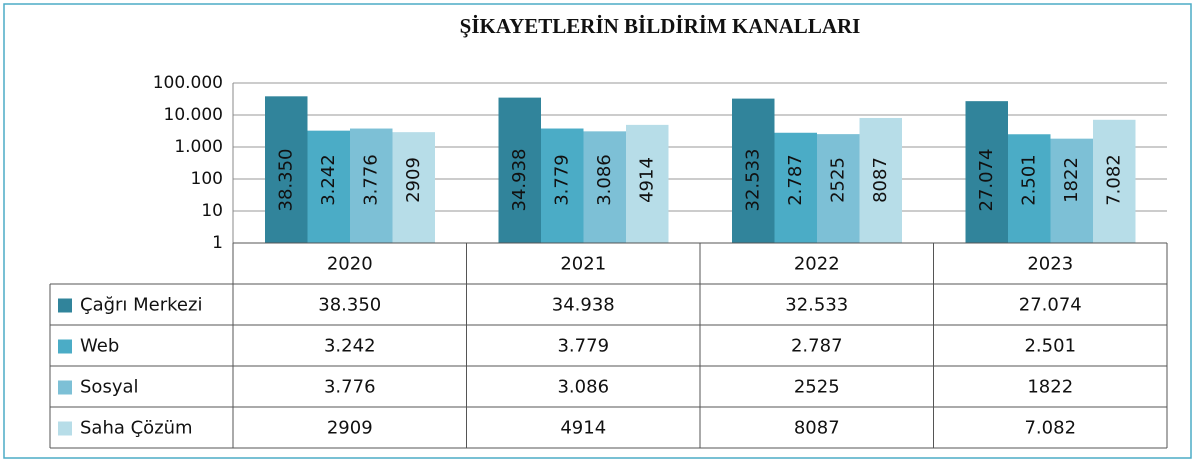  What do you see at coordinates (583, 305) in the screenshot?
I see `table-cell: 34.938` at bounding box center [583, 305].